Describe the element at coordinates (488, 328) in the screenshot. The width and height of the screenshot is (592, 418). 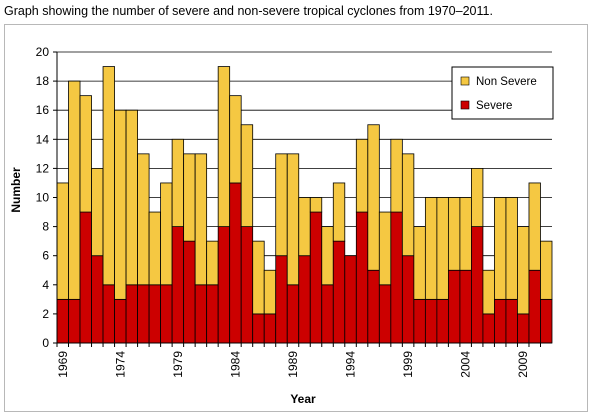
I see `bar-severe-2006` at that location.